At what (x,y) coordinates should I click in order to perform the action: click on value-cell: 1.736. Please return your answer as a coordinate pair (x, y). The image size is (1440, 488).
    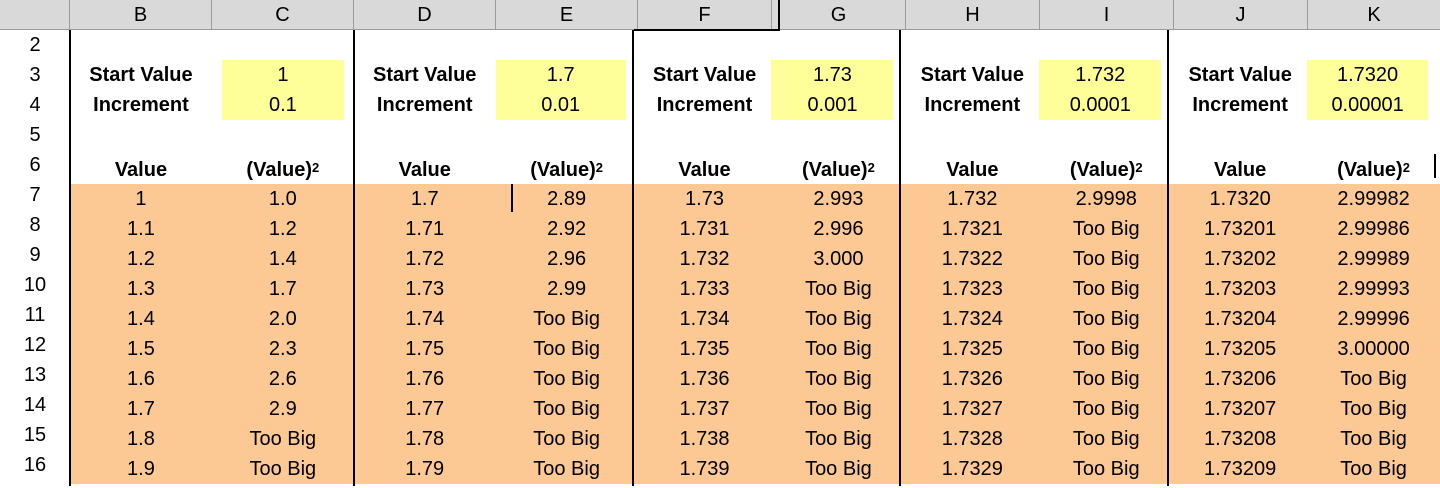
    Looking at the image, I should click on (704, 379).